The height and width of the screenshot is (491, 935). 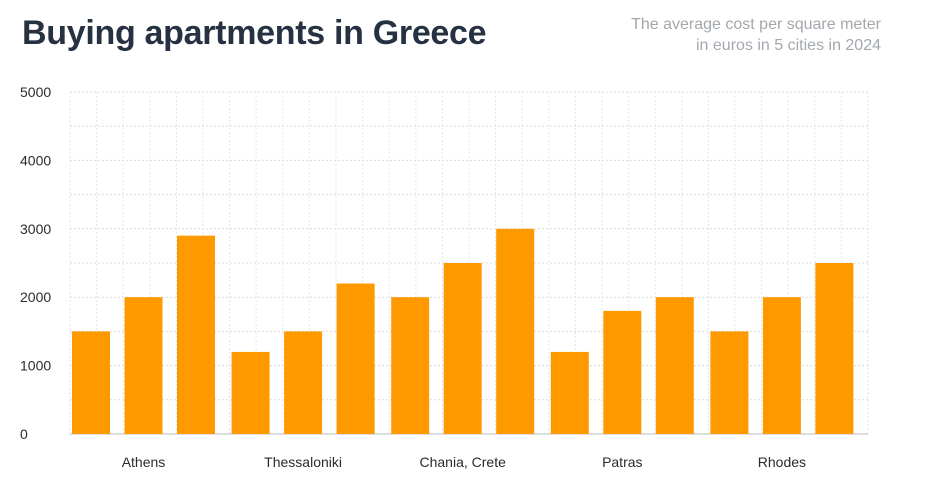 I want to click on x-category-label: Chania, Crete, so click(x=463, y=462).